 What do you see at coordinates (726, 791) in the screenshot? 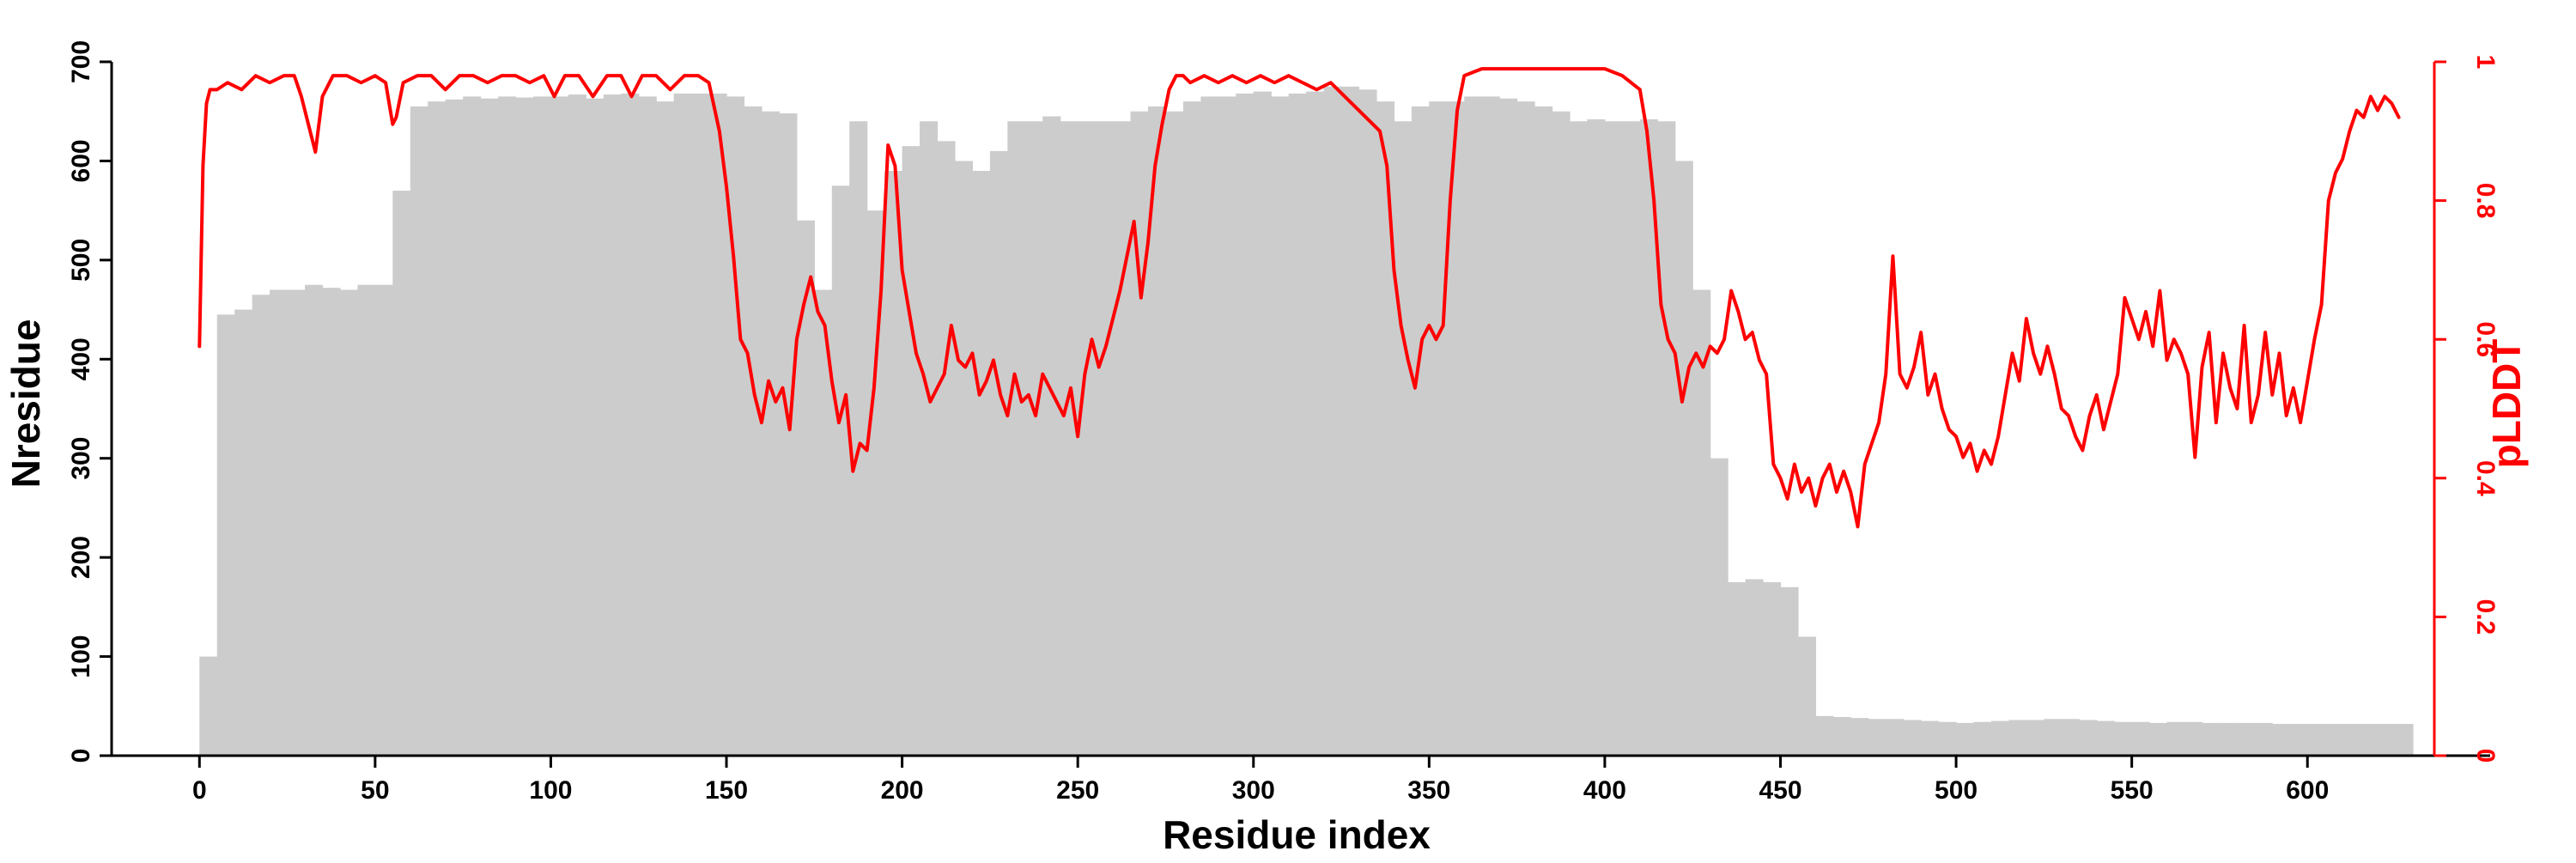
I see `x-tick-label: 150` at bounding box center [726, 791].